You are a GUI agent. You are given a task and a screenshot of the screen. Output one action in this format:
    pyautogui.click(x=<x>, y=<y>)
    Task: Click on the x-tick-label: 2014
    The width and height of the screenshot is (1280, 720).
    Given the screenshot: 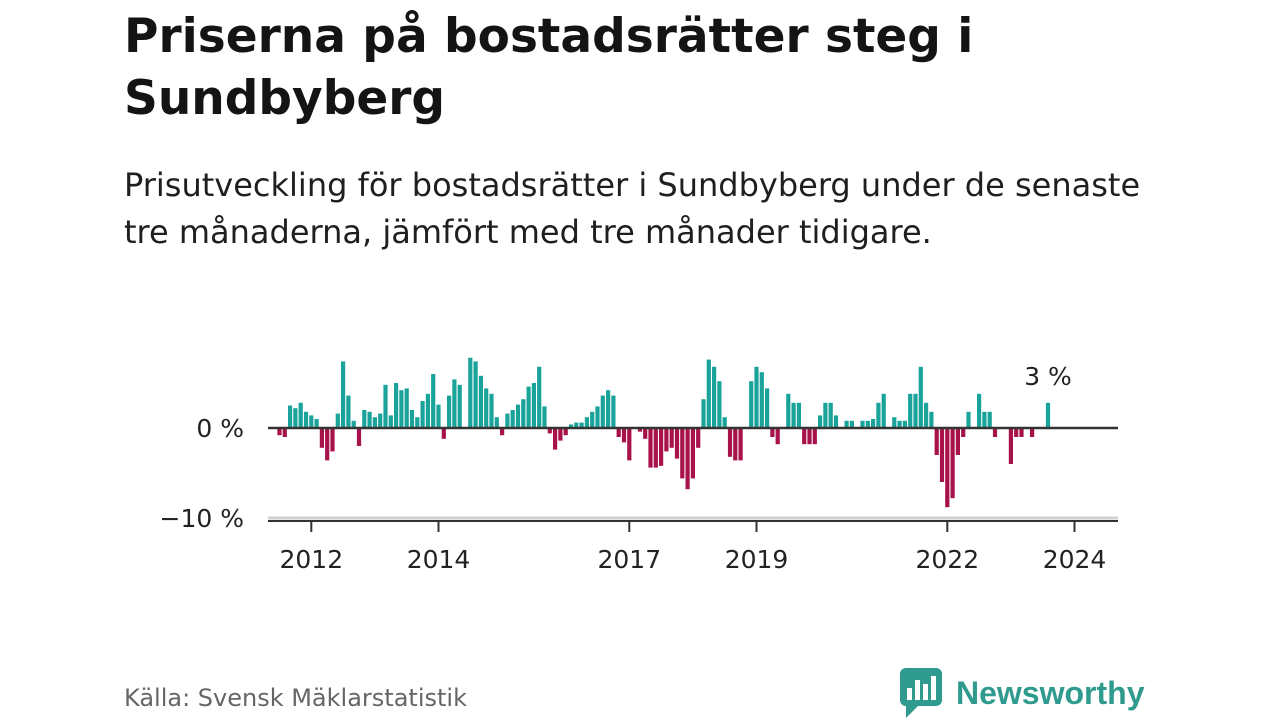 What is the action you would take?
    pyautogui.click(x=439, y=559)
    